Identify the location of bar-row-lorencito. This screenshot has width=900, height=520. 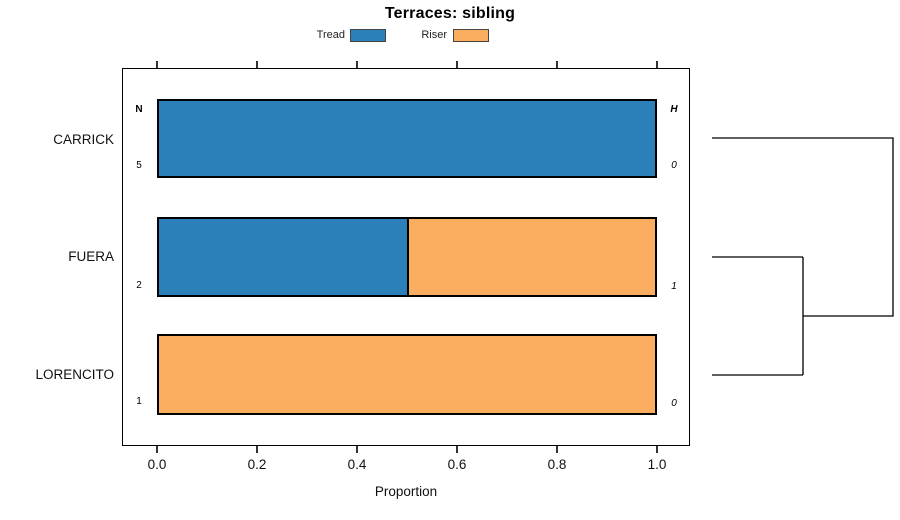
(407, 374).